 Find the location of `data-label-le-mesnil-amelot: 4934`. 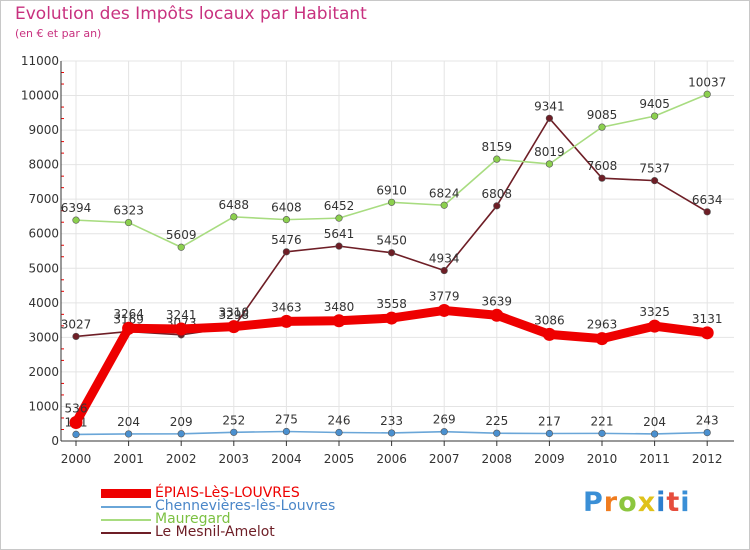

data-label-le-mesnil-amelot: 4934 is located at coordinates (444, 259).